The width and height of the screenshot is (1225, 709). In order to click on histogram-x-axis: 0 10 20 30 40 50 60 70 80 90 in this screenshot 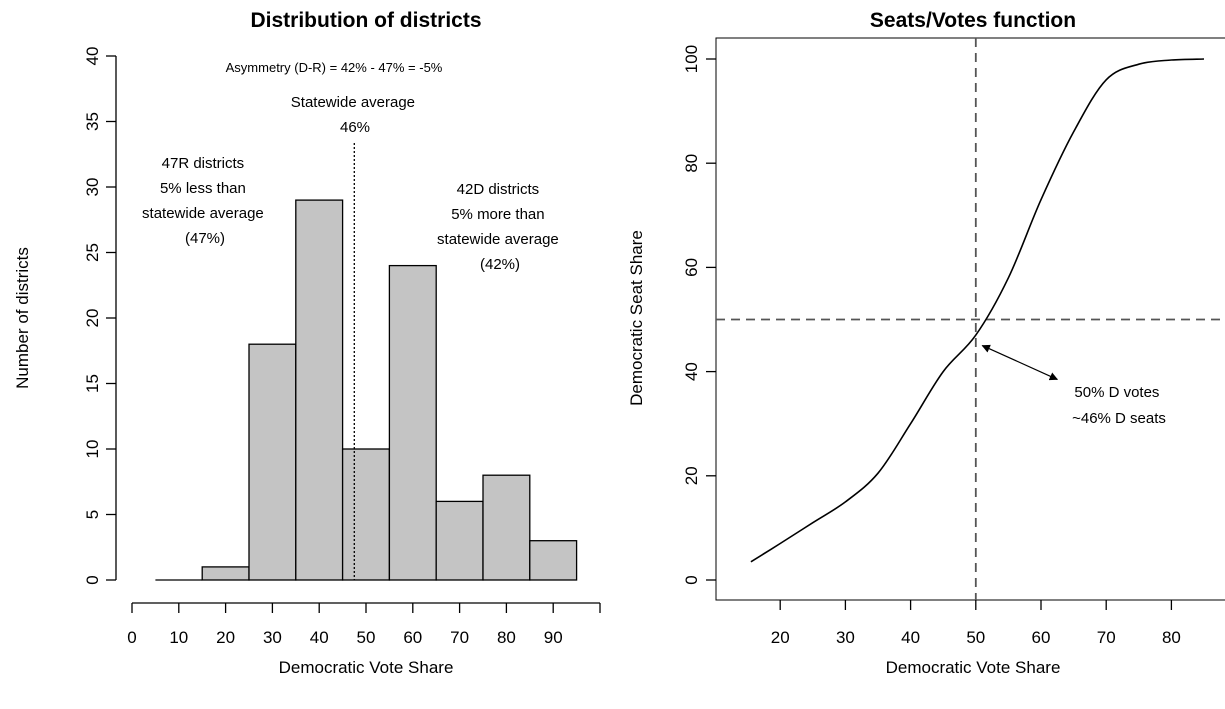, I will do `click(364, 624)`.